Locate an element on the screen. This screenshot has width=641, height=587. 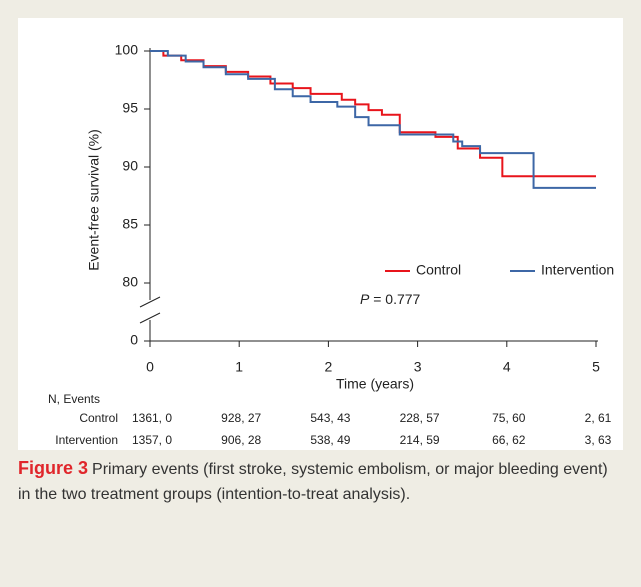
x-tick-label: 0 is located at coordinates (150, 367).